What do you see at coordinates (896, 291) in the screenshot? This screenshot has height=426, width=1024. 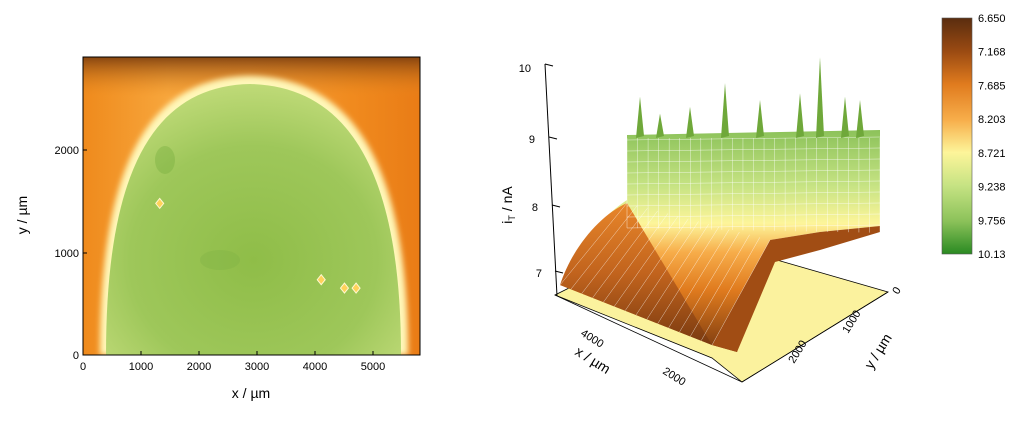 I see `surface-y-tick: 0` at bounding box center [896, 291].